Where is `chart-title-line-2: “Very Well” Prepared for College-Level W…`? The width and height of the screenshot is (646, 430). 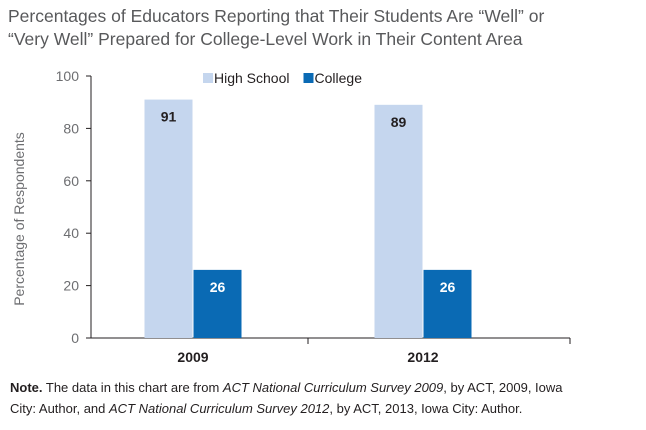
chart-title-line-2: “Very Well” Prepared for College-Level W… is located at coordinates (265, 39).